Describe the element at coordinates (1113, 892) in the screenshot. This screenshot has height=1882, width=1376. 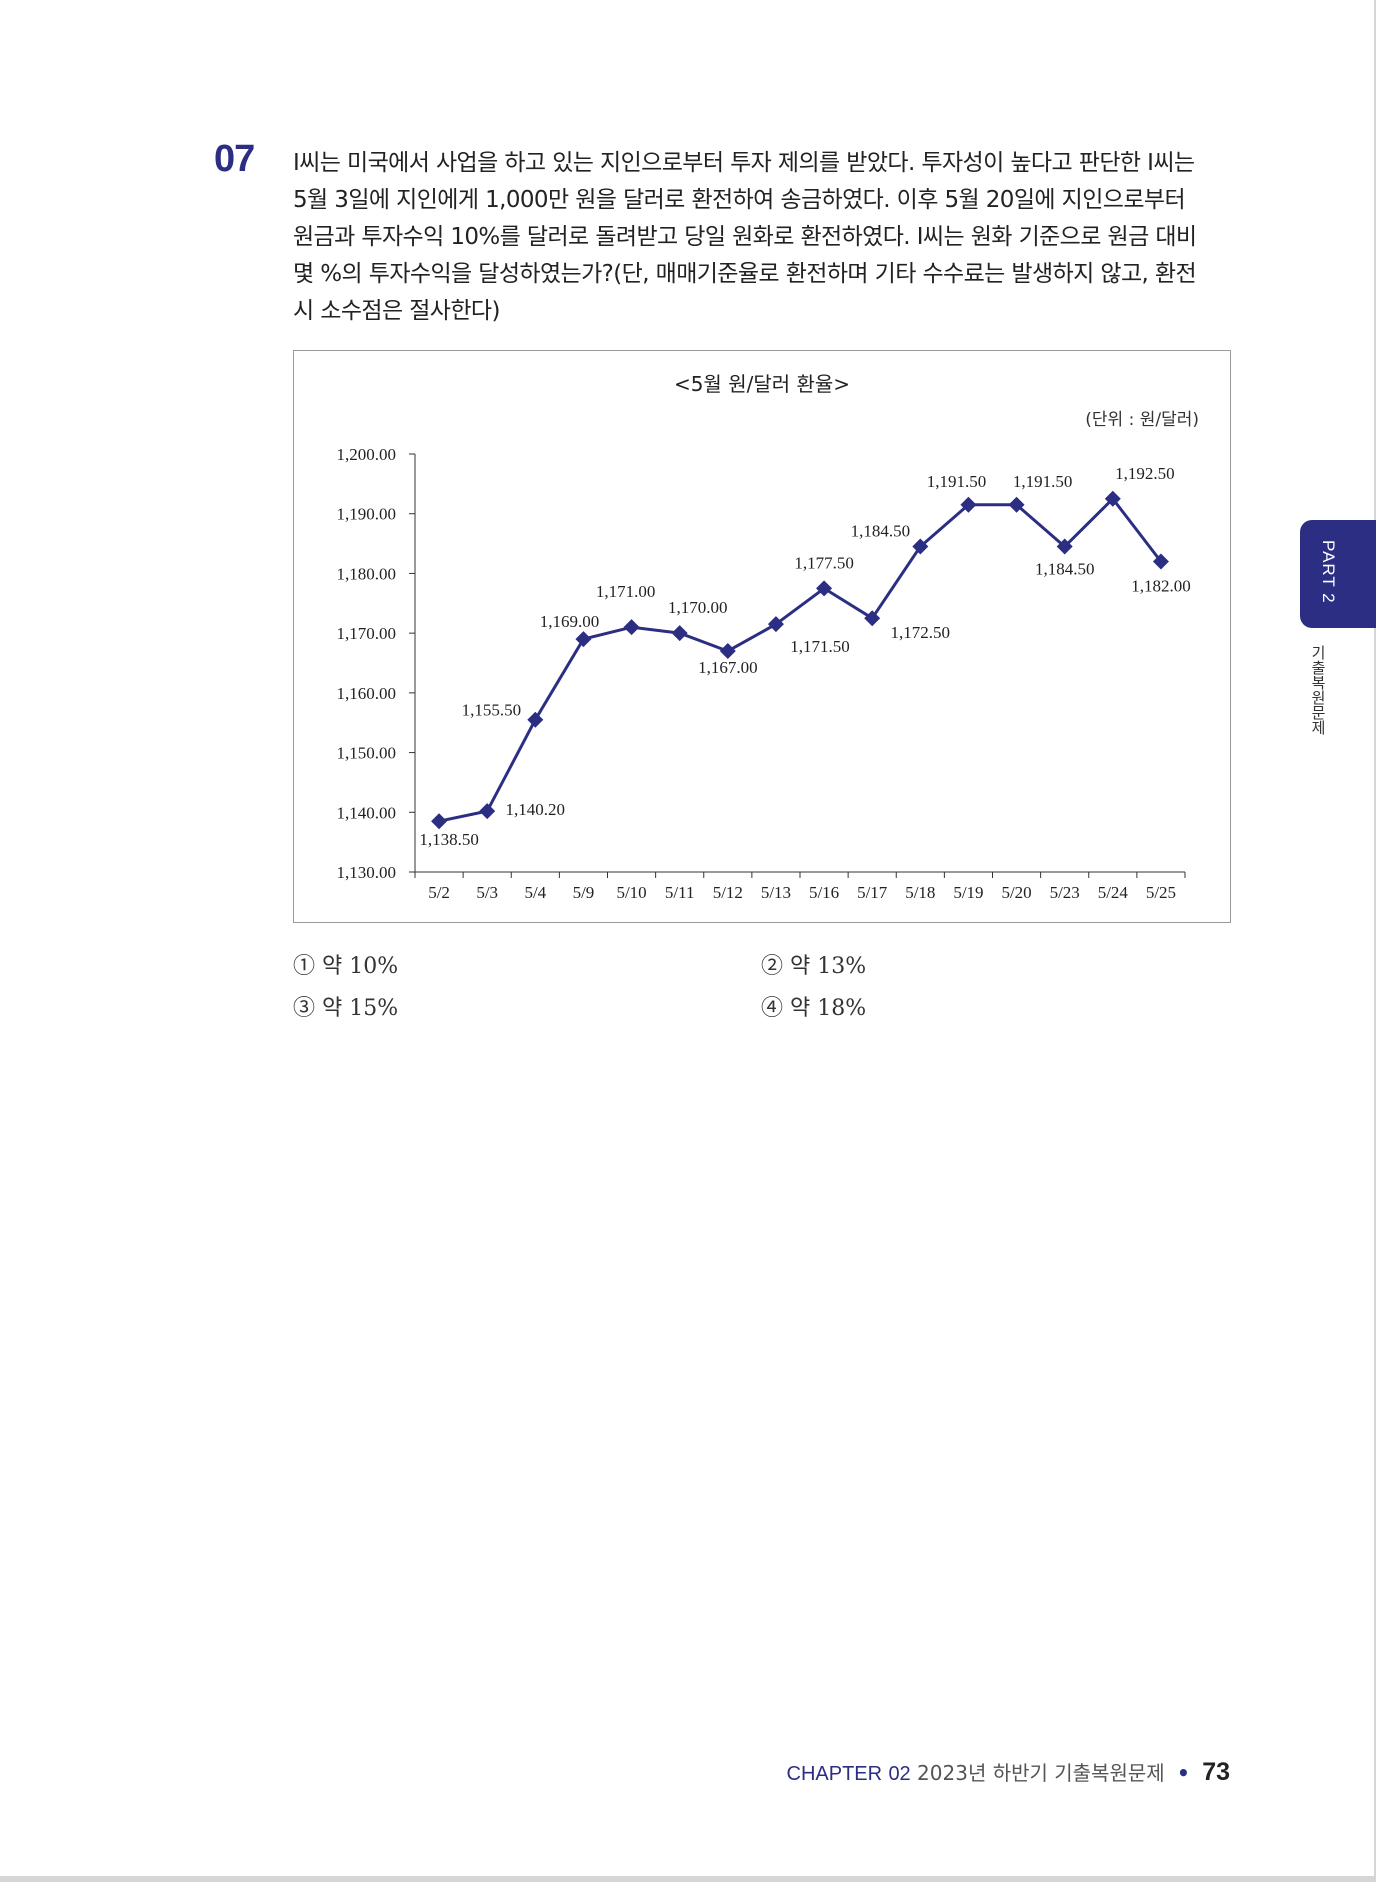
I see `x-tick-label: 5/24` at that location.